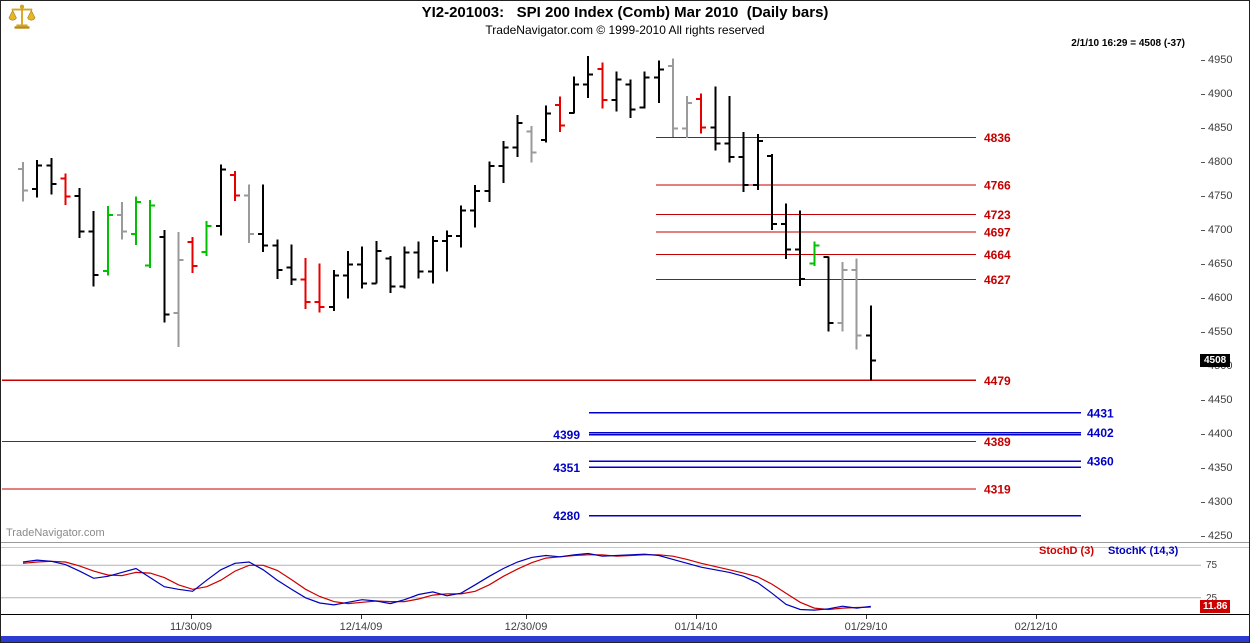 The width and height of the screenshot is (1250, 643). I want to click on date-axis-label: 01/14/10, so click(696, 627).